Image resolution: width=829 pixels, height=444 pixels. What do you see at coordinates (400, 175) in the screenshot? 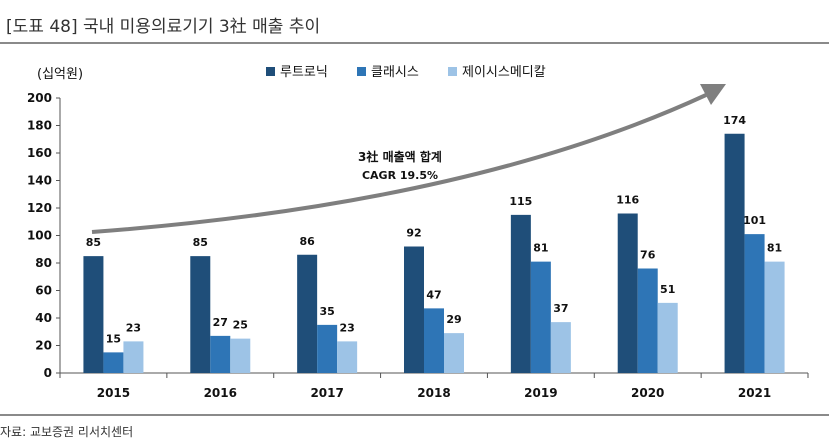
I see `cagr-annotation-value: CAGR 19.5%` at bounding box center [400, 175].